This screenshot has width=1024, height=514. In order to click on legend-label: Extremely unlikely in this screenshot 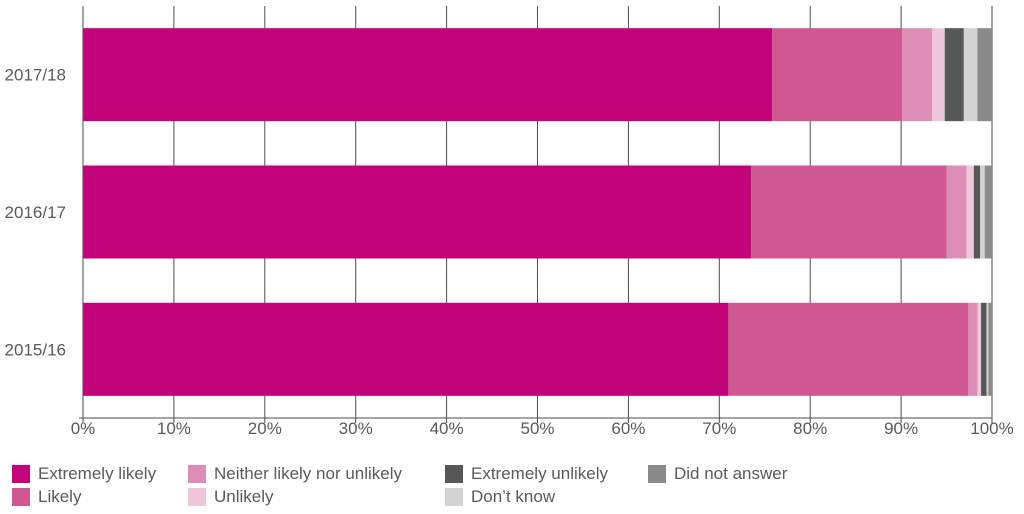, I will do `click(539, 473)`.